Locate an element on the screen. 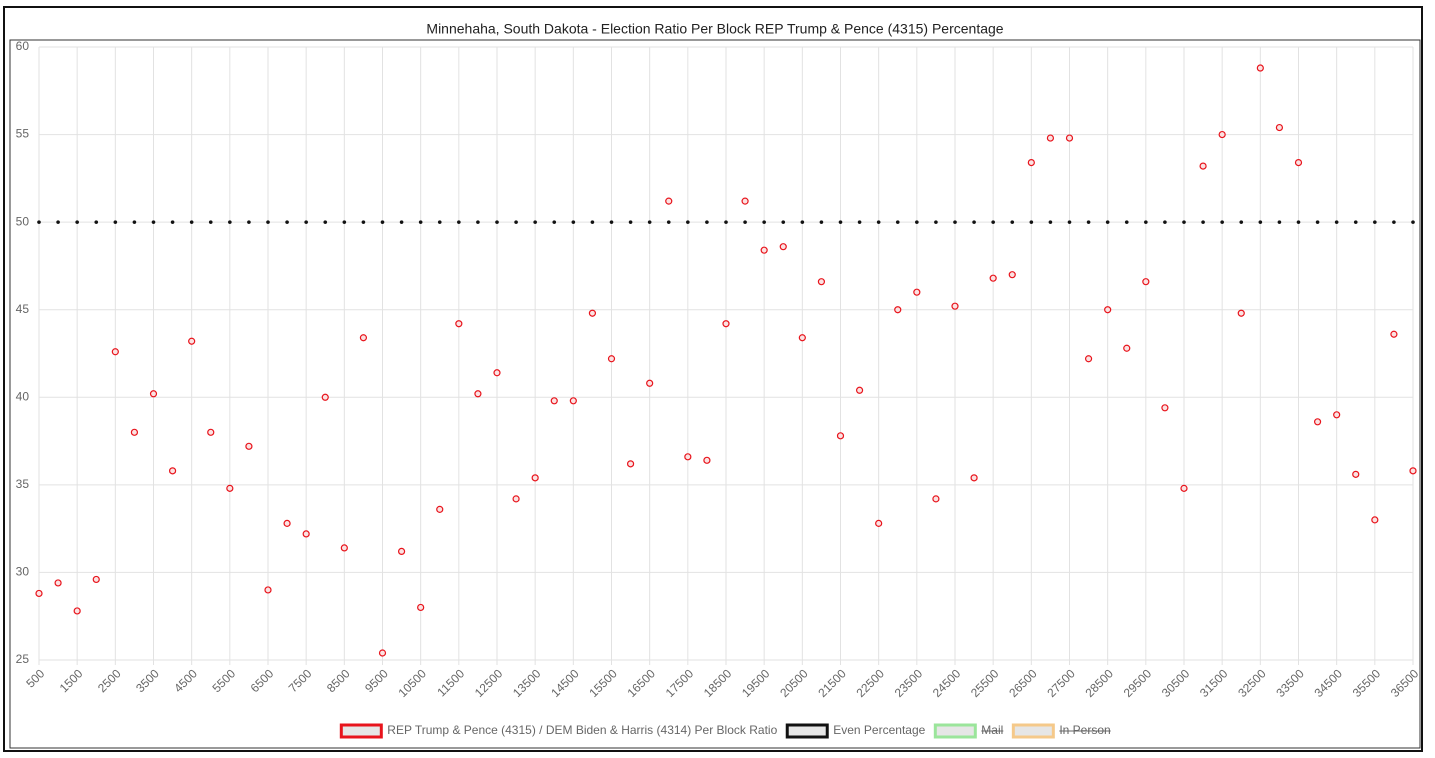 This screenshot has height=758, width=1435. legend-label: Even Percentage is located at coordinates (879, 730).